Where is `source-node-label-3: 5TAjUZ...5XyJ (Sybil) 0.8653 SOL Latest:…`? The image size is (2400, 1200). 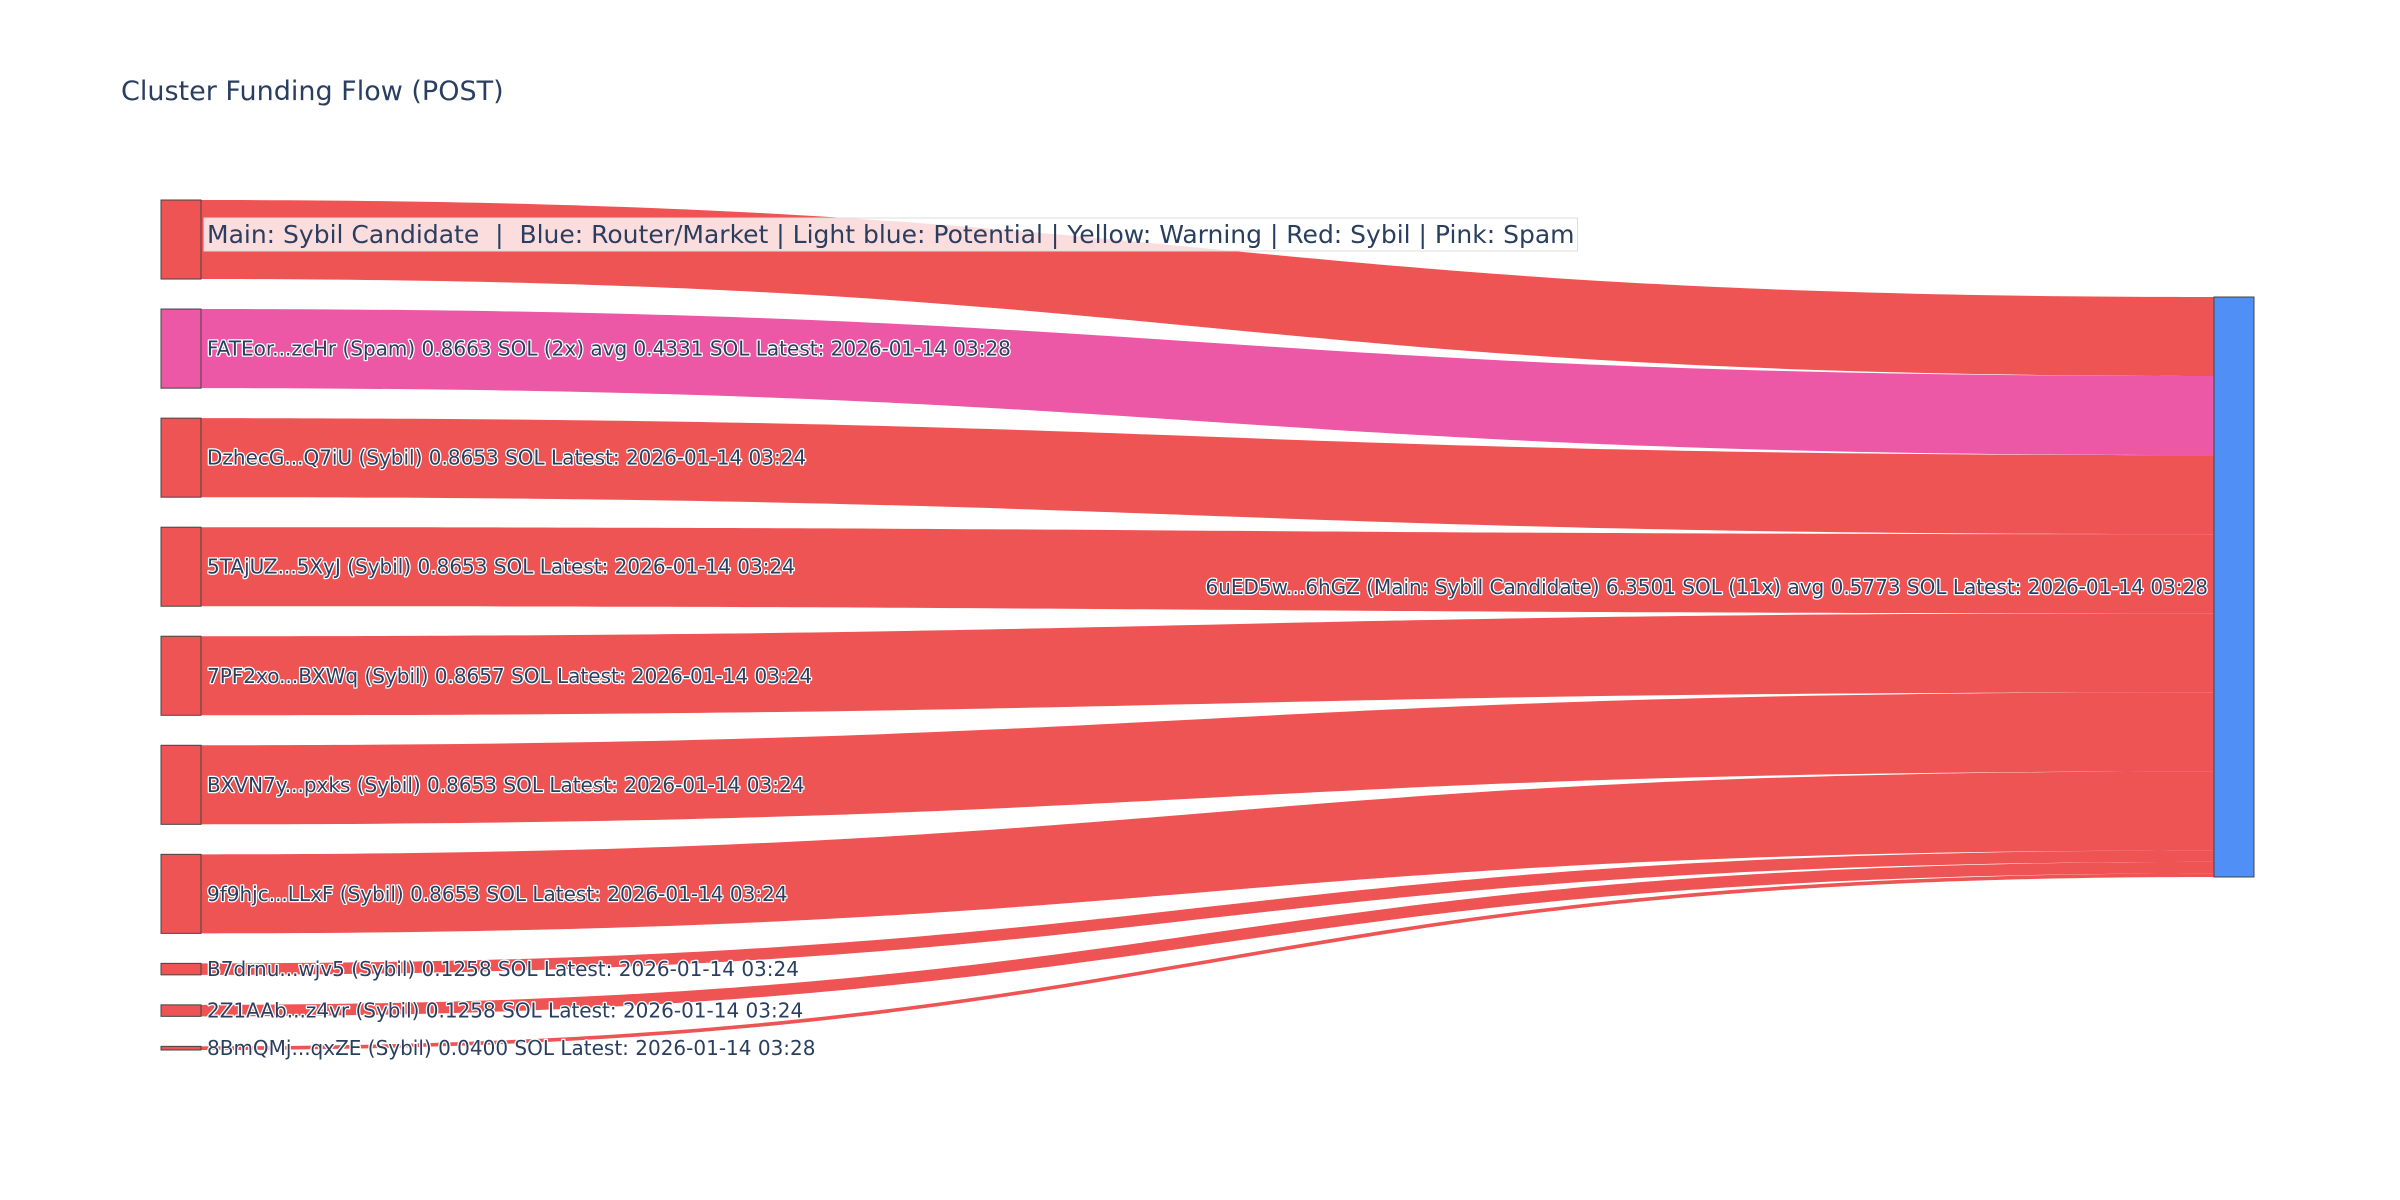
source-node-label-3: 5TAjUZ...5XyJ (Sybil) 0.8653 SOL Latest:… is located at coordinates (501, 567).